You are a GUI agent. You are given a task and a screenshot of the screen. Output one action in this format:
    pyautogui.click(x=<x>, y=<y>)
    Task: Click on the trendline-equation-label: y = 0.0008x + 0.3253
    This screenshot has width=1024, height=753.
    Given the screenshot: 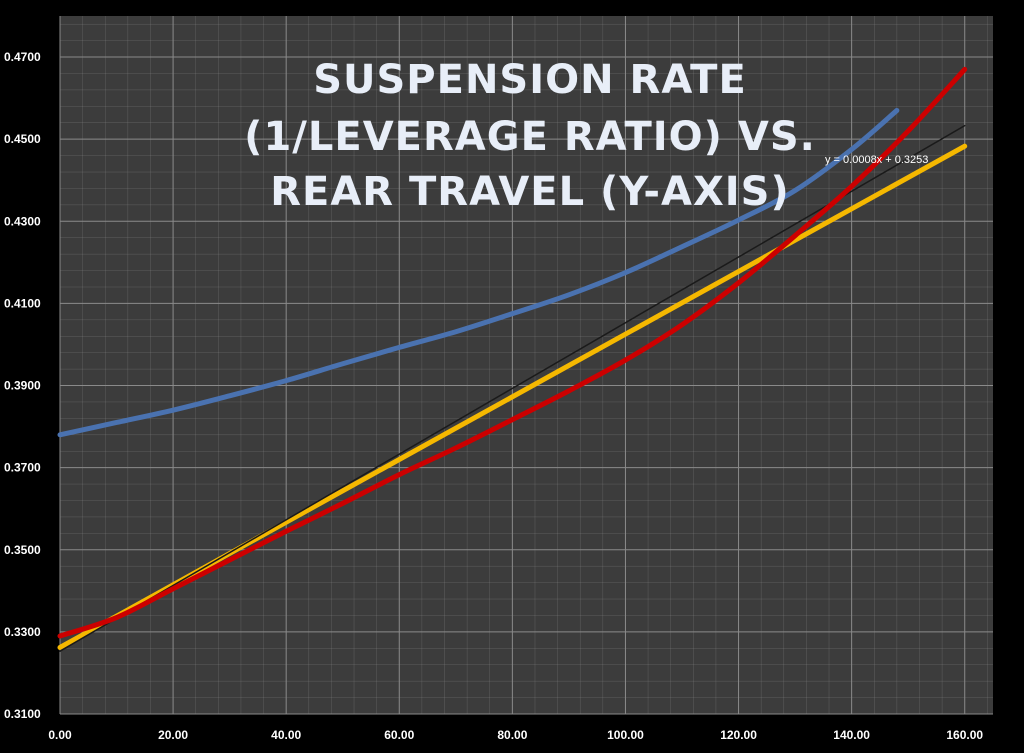 What is the action you would take?
    pyautogui.click(x=876, y=160)
    